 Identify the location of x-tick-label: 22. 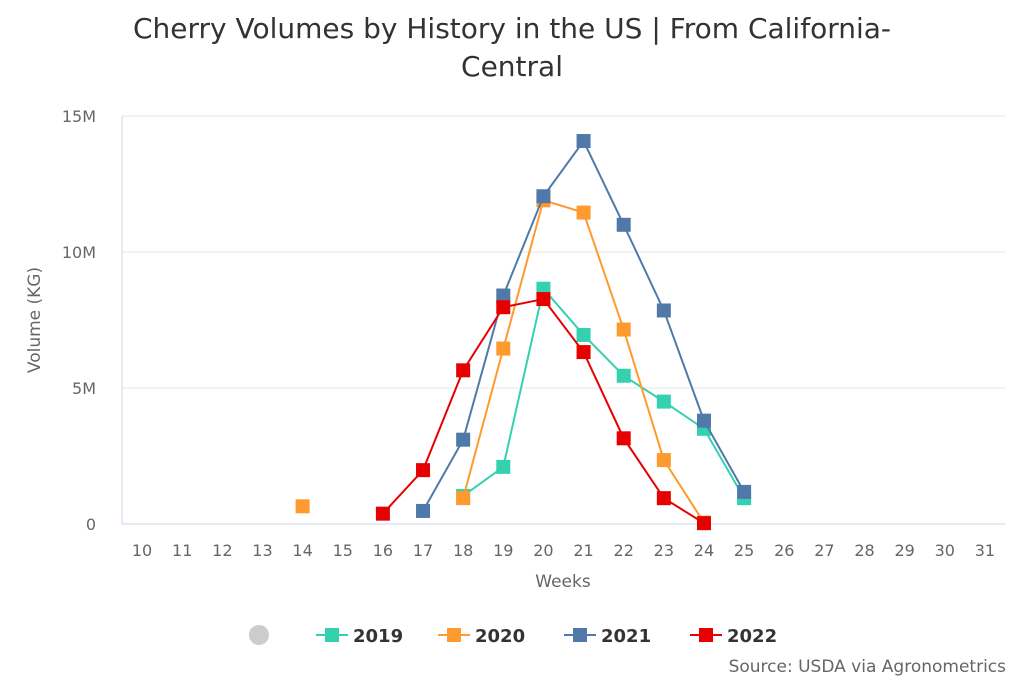
(624, 550).